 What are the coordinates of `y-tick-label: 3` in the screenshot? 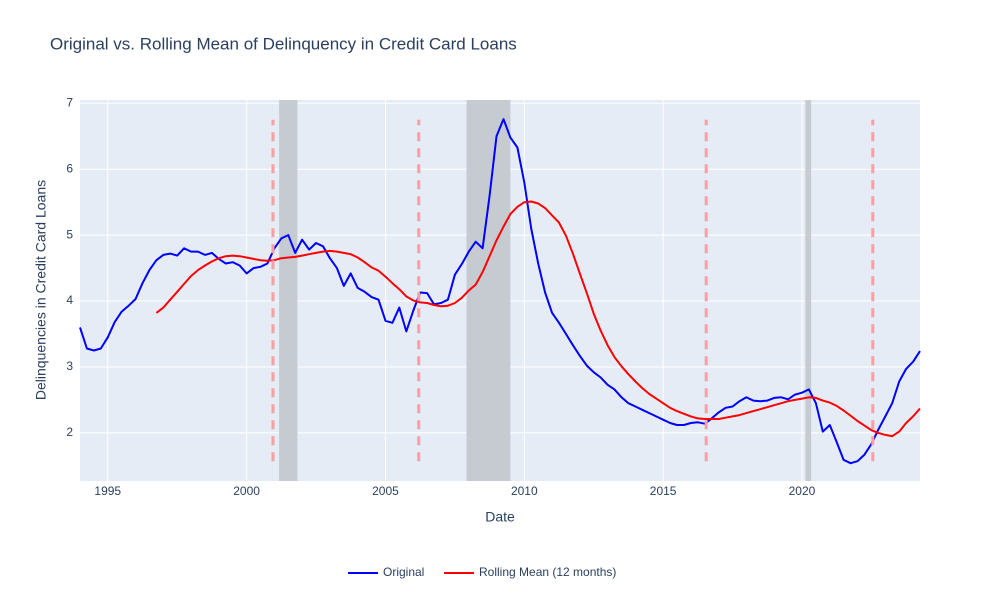 It's located at (69, 366).